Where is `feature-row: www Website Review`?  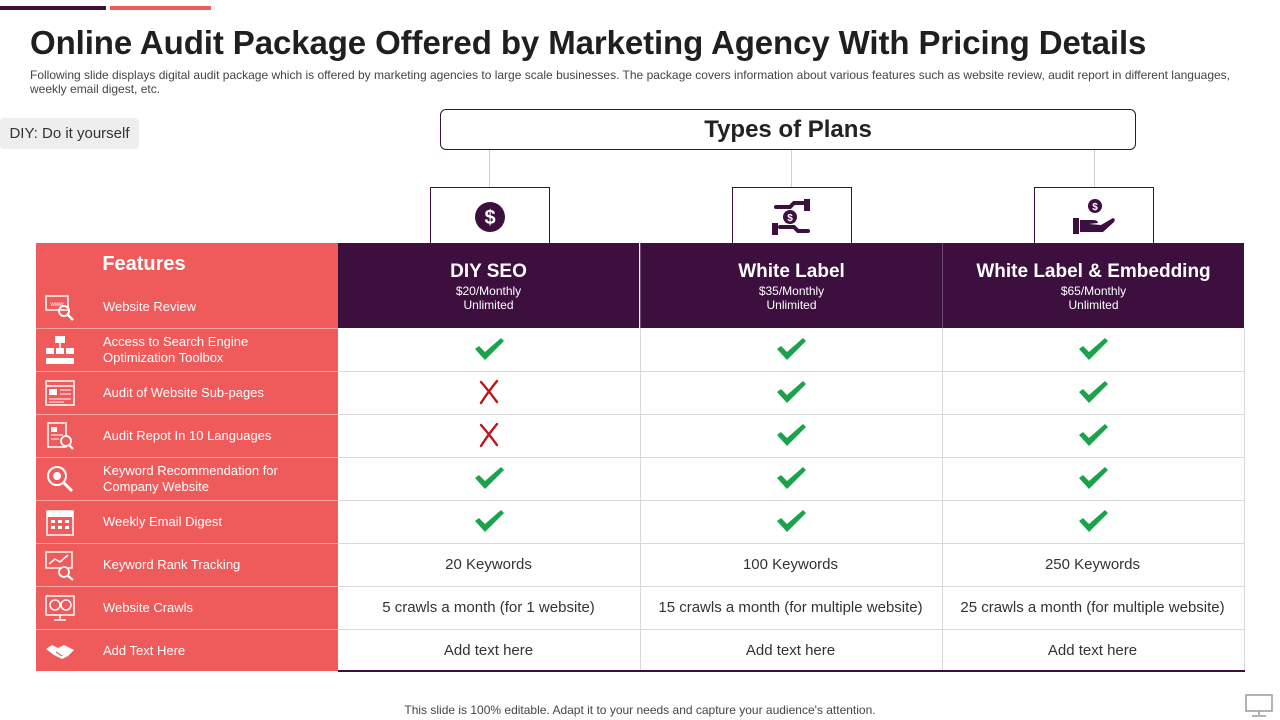
feature-row: www Website Review is located at coordinates (187, 307).